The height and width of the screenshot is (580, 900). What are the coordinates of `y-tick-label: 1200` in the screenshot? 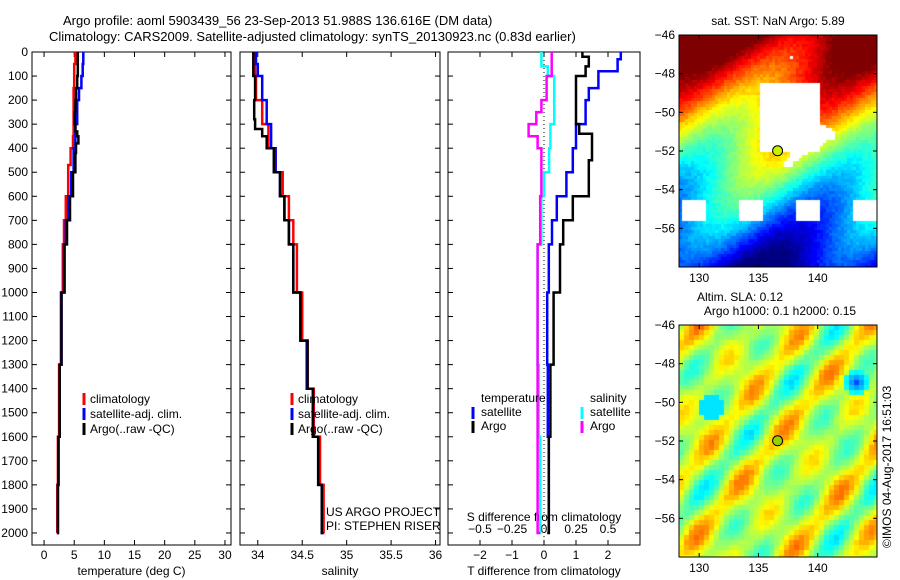 It's located at (14, 341).